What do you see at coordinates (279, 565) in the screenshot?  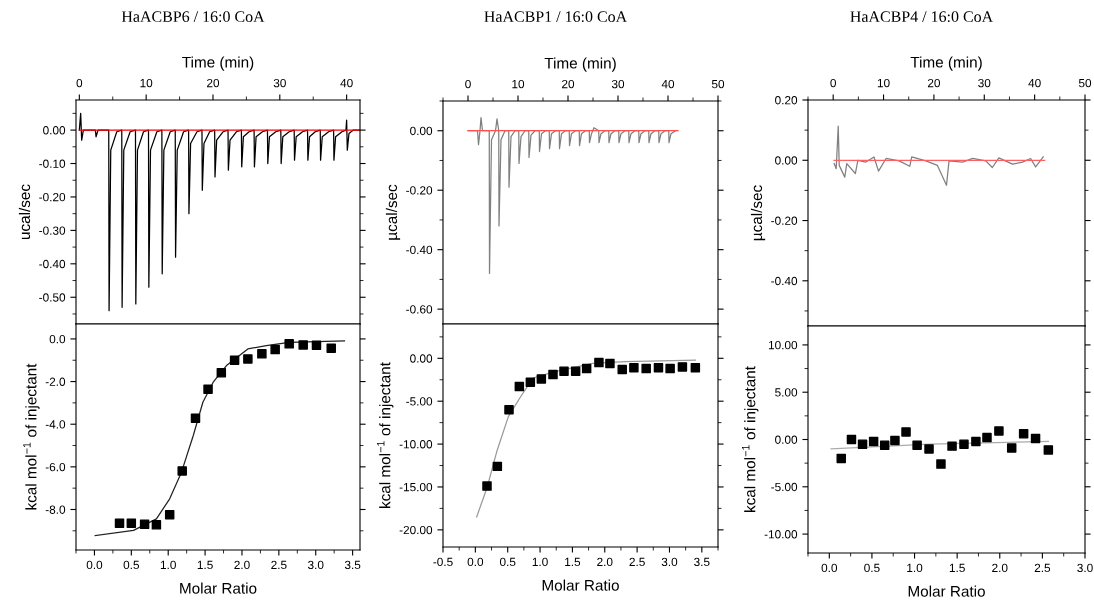 I see `x-tick-label: 2.5` at bounding box center [279, 565].